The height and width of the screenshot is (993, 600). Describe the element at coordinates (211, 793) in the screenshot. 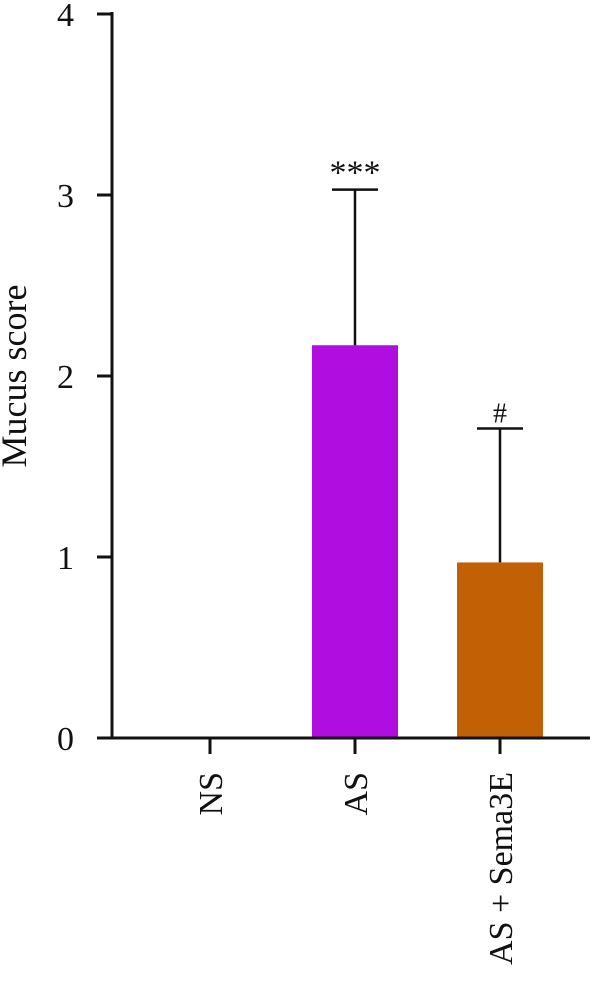

I see `x-tick-label: NS` at that location.